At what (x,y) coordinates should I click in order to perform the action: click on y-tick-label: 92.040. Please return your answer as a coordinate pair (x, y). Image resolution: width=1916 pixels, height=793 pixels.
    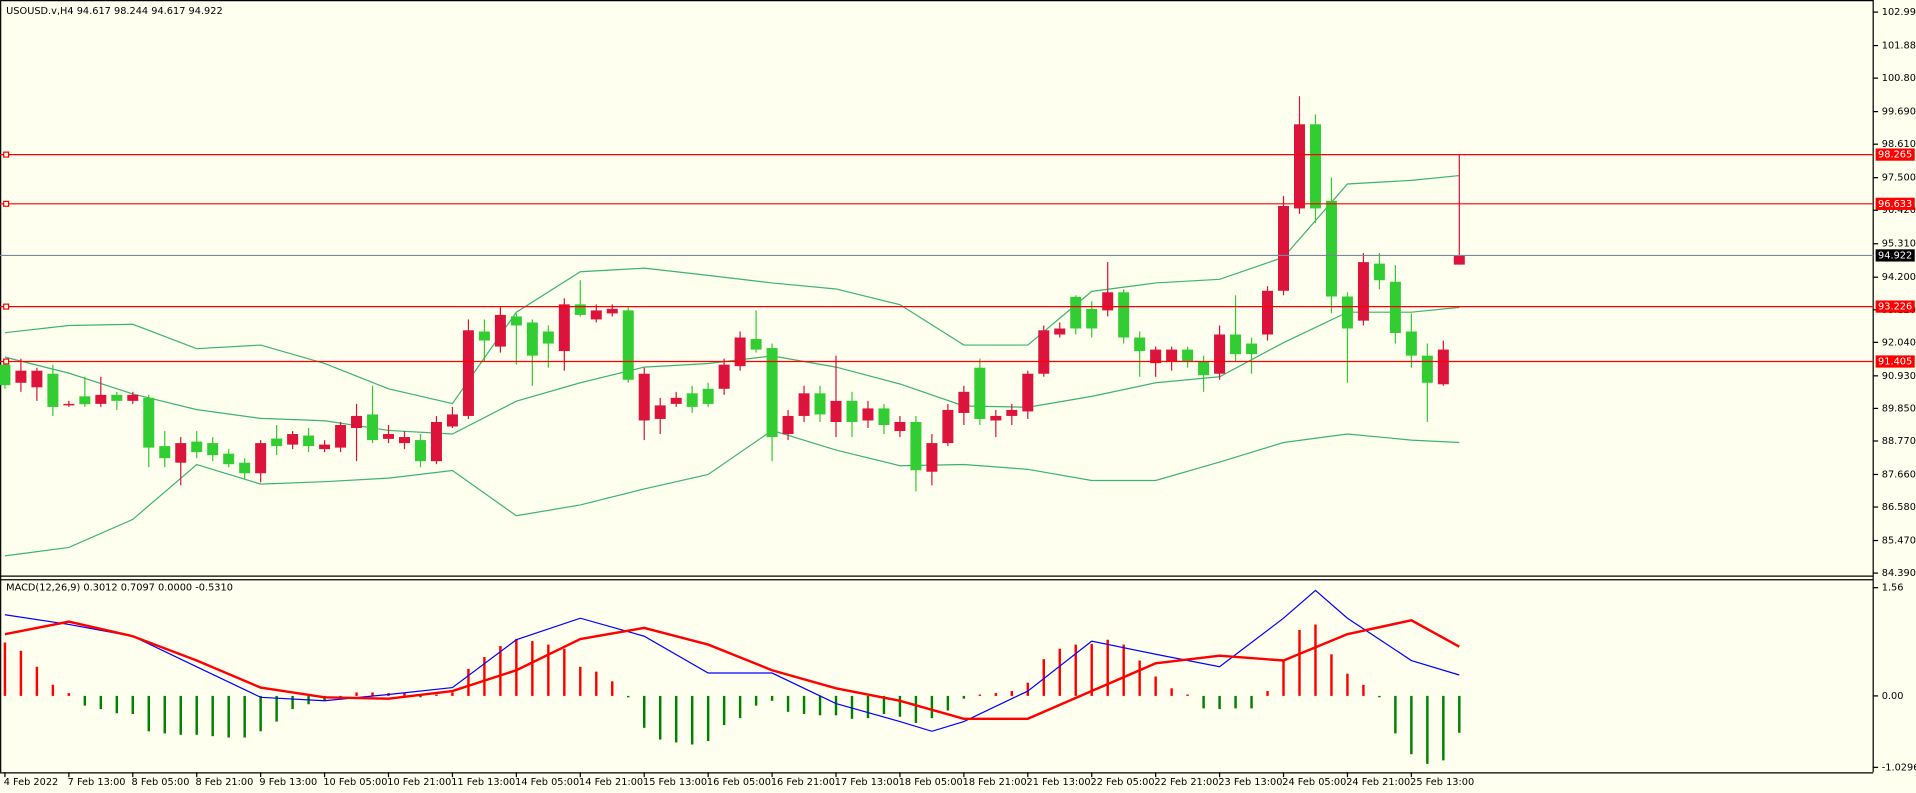
    Looking at the image, I should click on (1899, 342).